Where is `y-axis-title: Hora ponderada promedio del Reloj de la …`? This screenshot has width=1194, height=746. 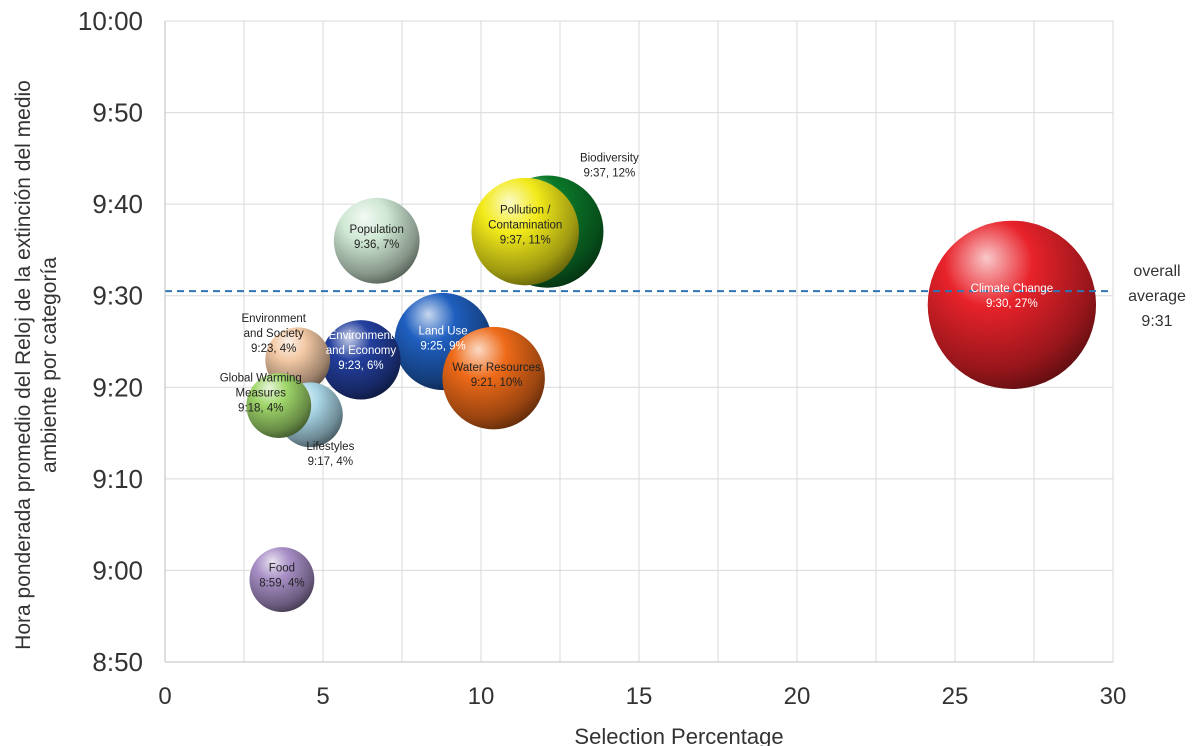 y-axis-title: Hora ponderada promedio del Reloj de la … is located at coordinates (36, 365).